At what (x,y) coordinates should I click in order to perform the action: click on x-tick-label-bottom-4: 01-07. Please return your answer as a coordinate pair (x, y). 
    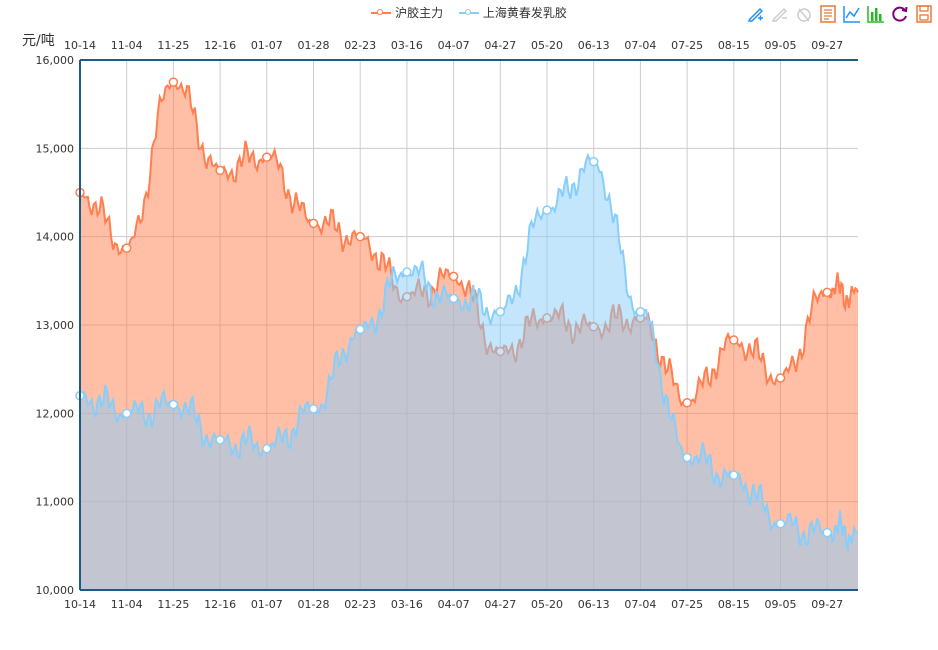
    Looking at the image, I should click on (267, 604).